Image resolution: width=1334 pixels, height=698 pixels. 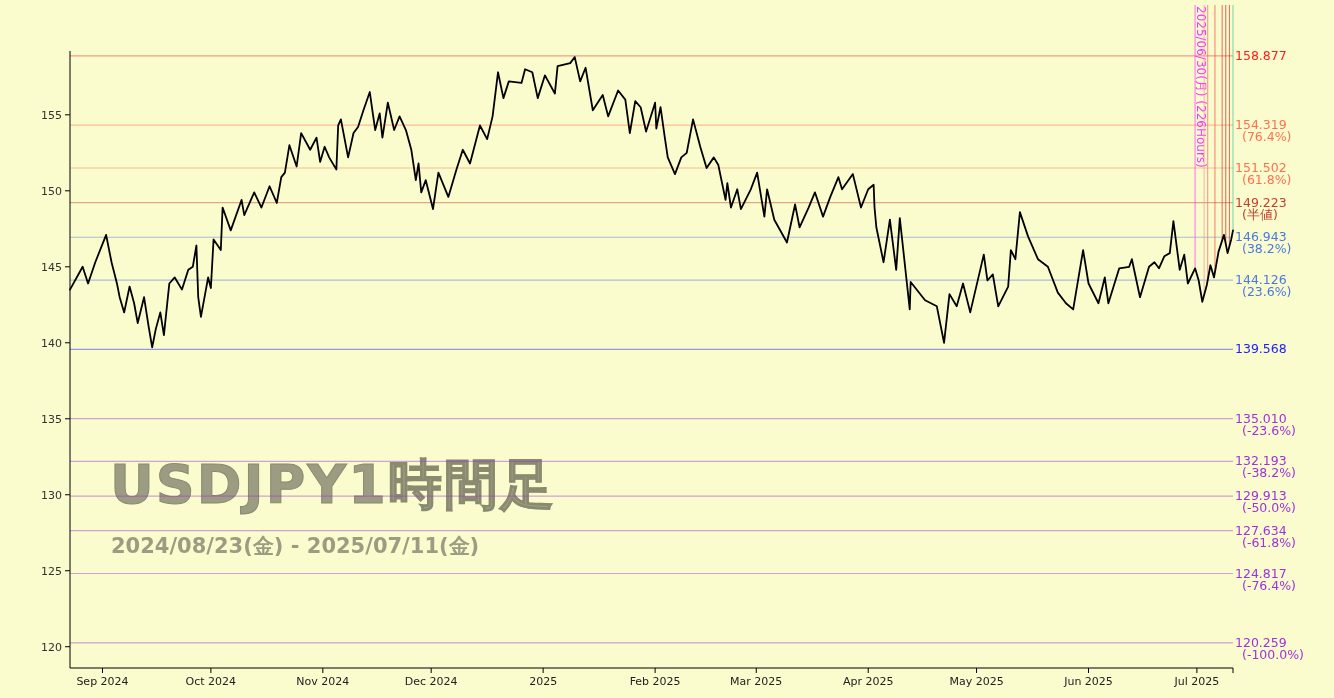 What do you see at coordinates (51, 267) in the screenshot?
I see `y-tick-label: 145` at bounding box center [51, 267].